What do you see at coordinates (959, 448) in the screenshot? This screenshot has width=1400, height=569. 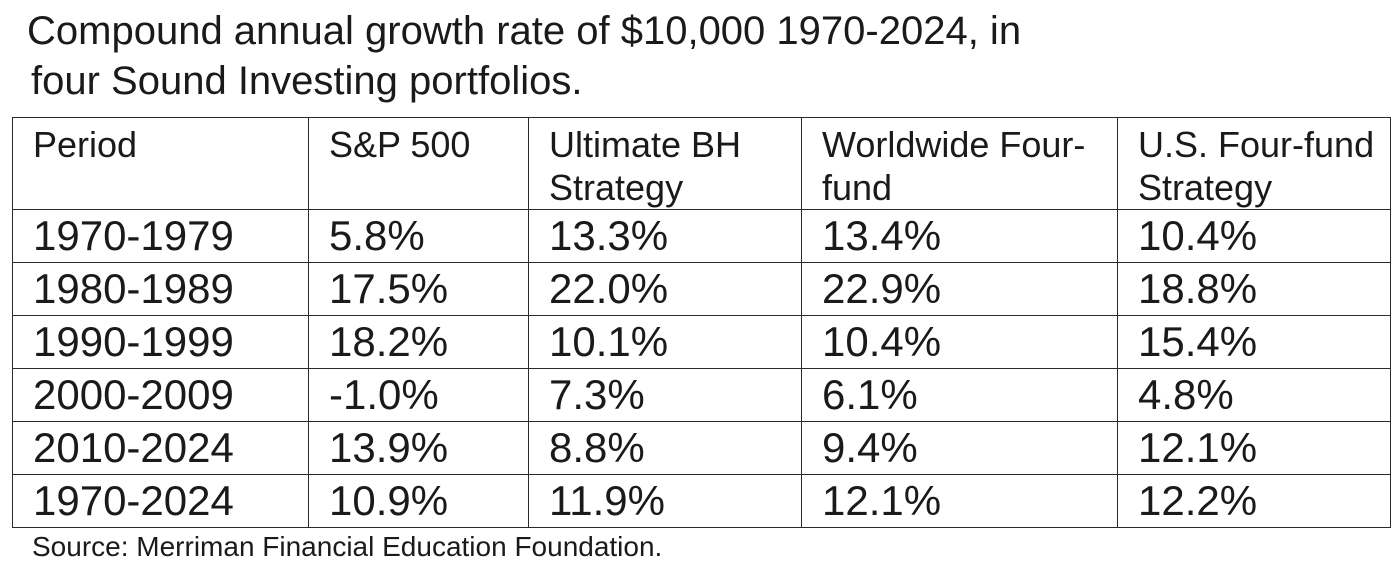 I see `table-cell-worldwide: 9.4%` at bounding box center [959, 448].